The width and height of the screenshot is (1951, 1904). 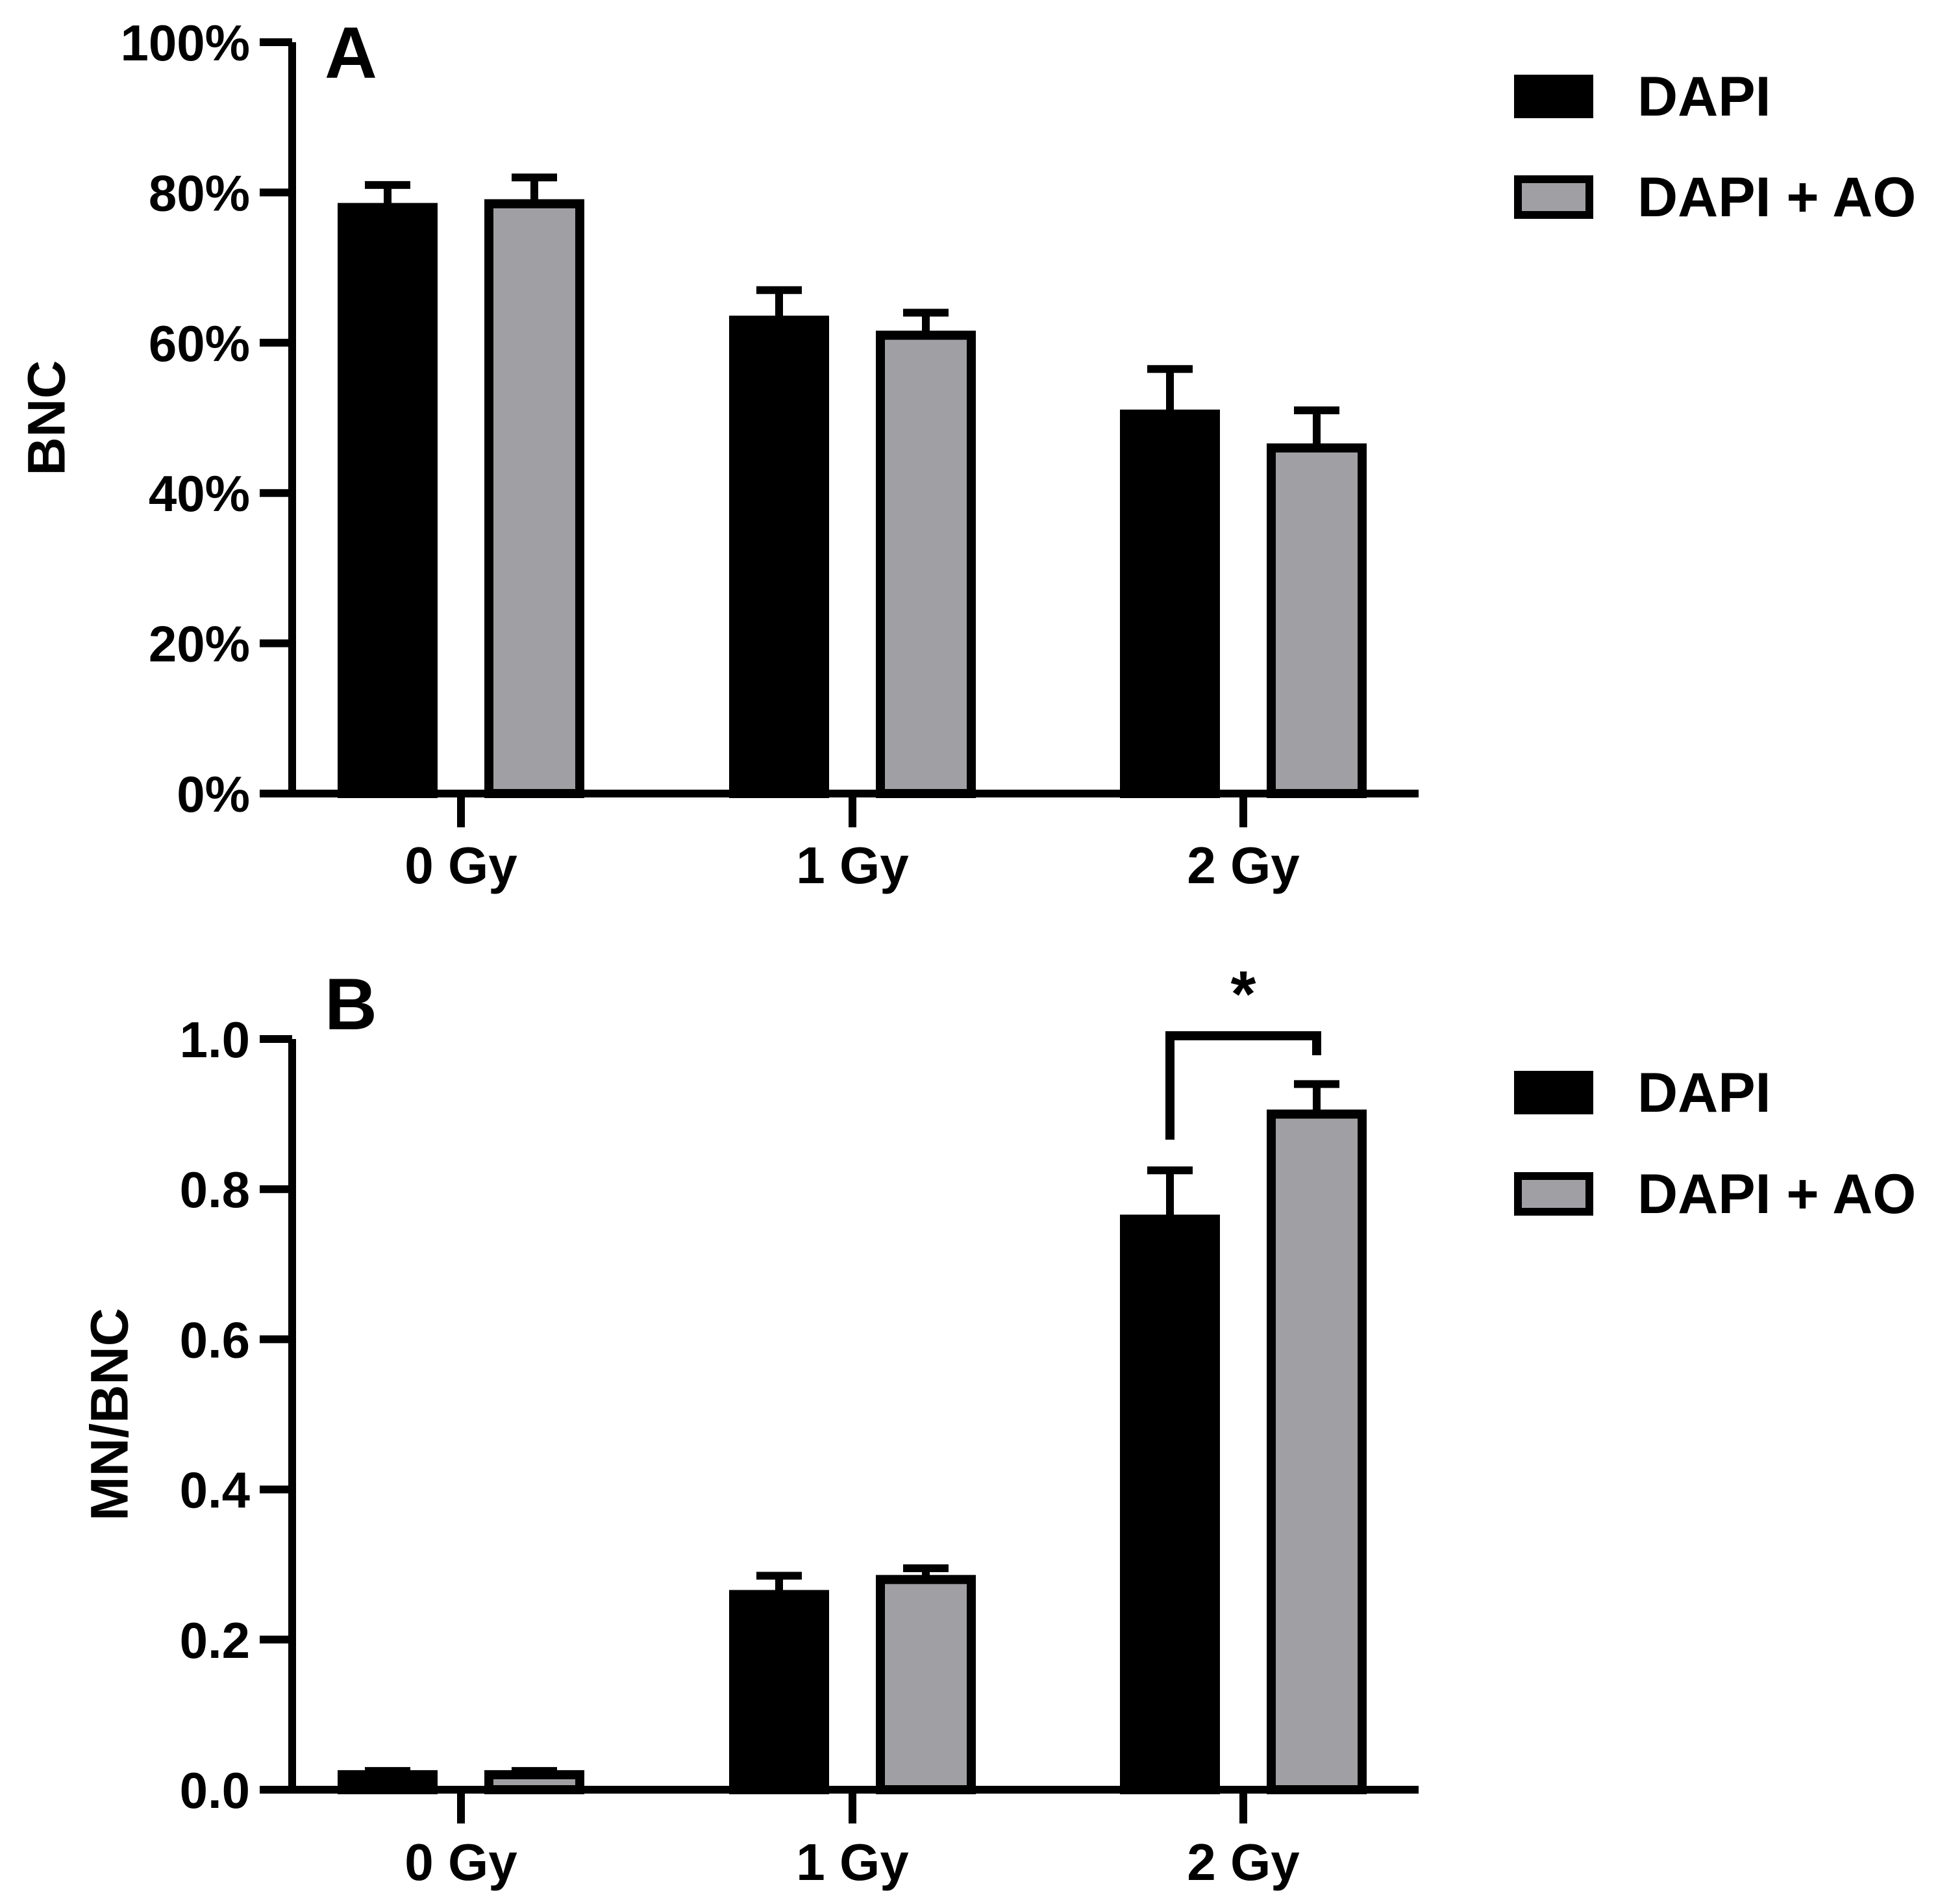 I want to click on y-axis-title: MN/BNC, so click(x=111, y=1414).